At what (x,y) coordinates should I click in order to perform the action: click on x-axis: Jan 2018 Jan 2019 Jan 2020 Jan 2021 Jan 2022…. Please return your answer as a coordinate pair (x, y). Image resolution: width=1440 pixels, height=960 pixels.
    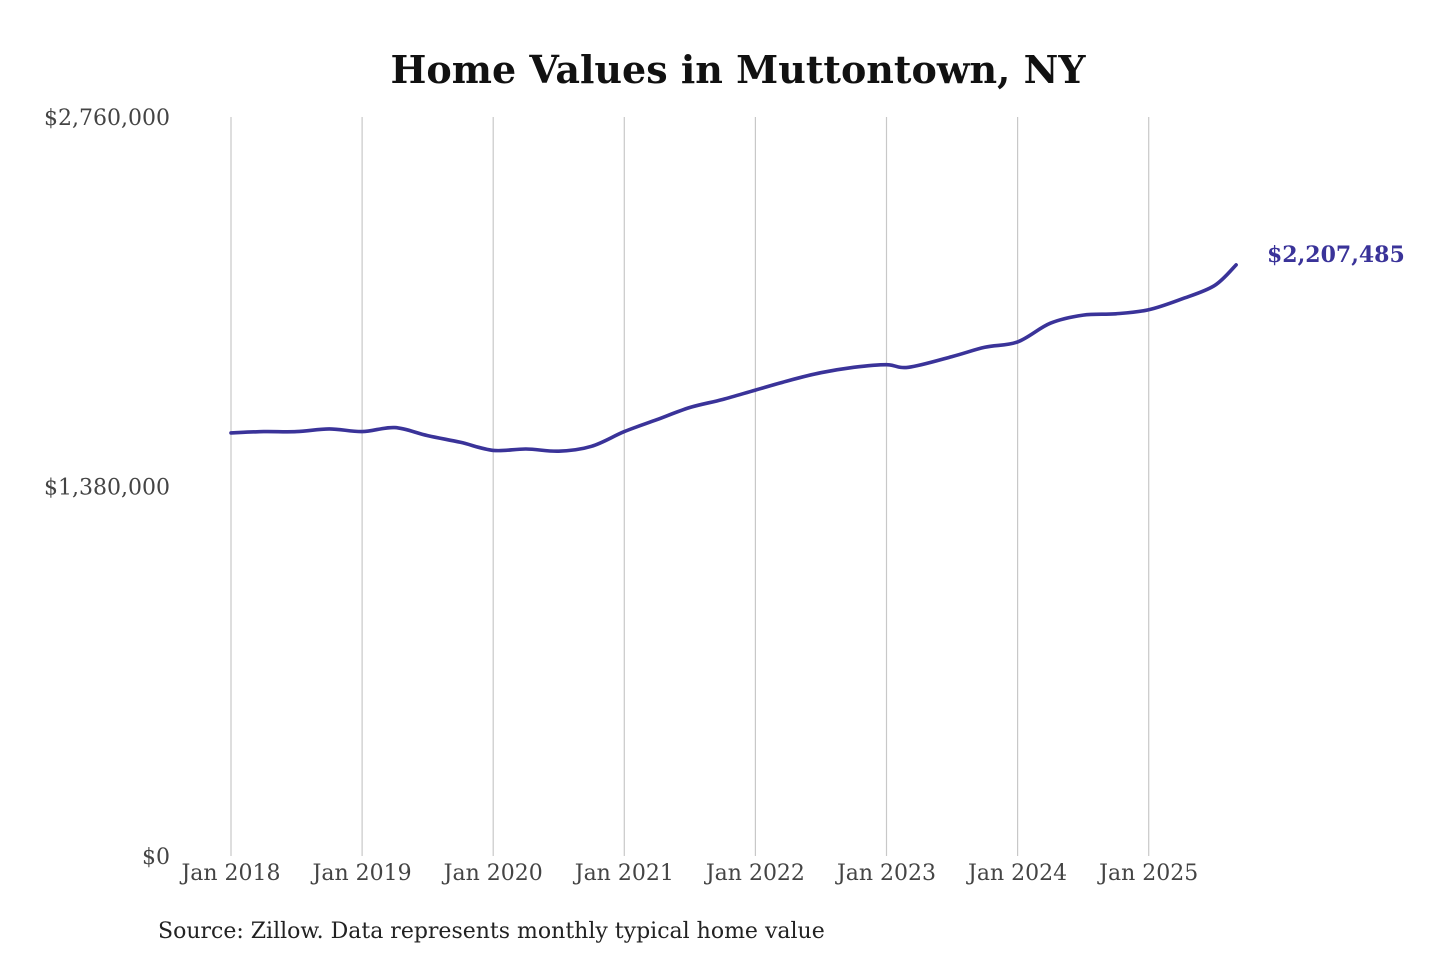
    Looking at the image, I should click on (688, 873).